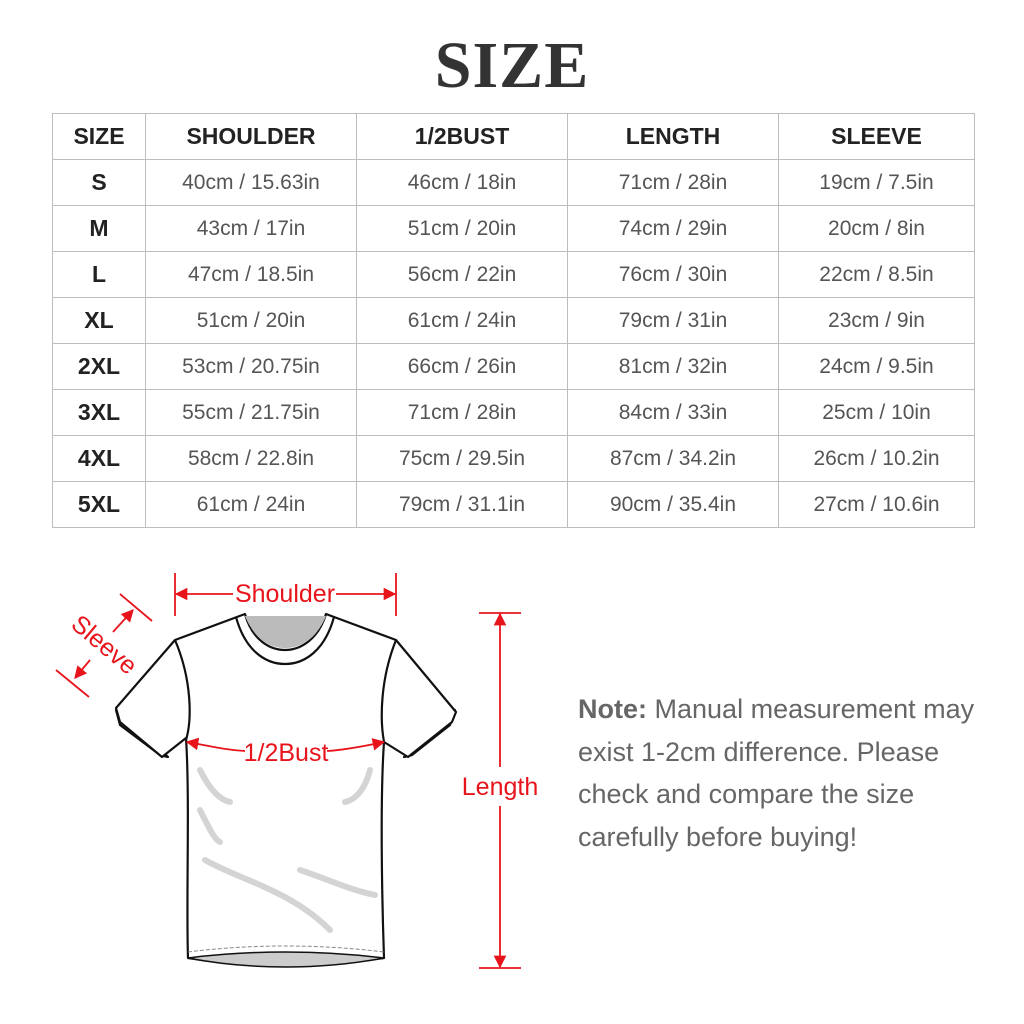  I want to click on shoulder-label: Shoulder, so click(285, 594).